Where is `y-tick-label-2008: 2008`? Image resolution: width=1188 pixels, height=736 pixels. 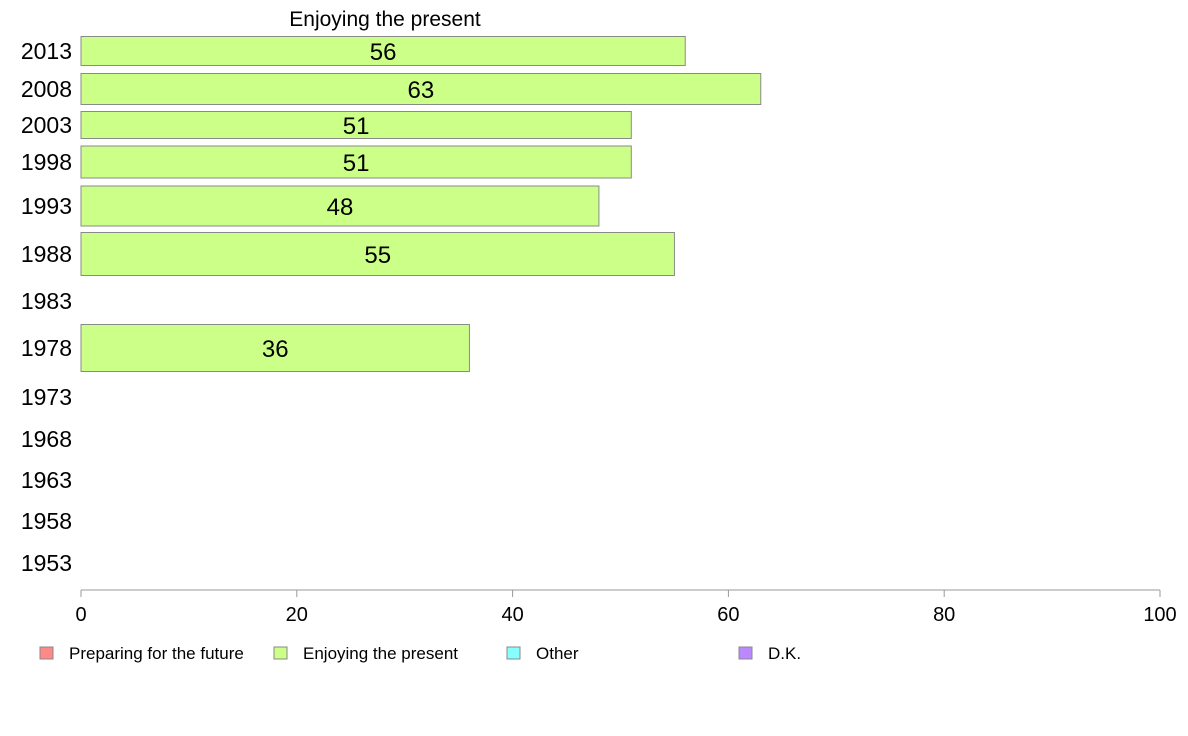 y-tick-label-2008: 2008 is located at coordinates (46, 89).